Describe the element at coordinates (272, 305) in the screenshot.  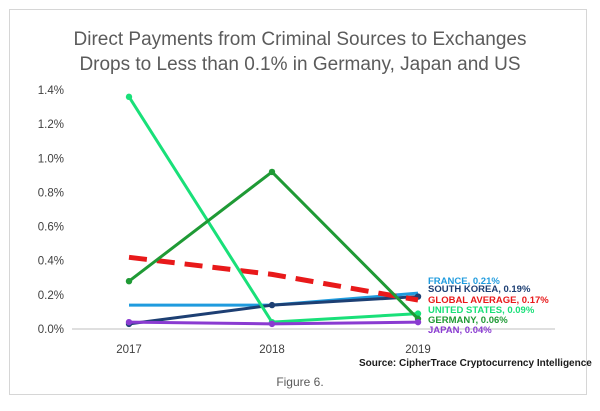
I see `data-point-south-korea` at that location.